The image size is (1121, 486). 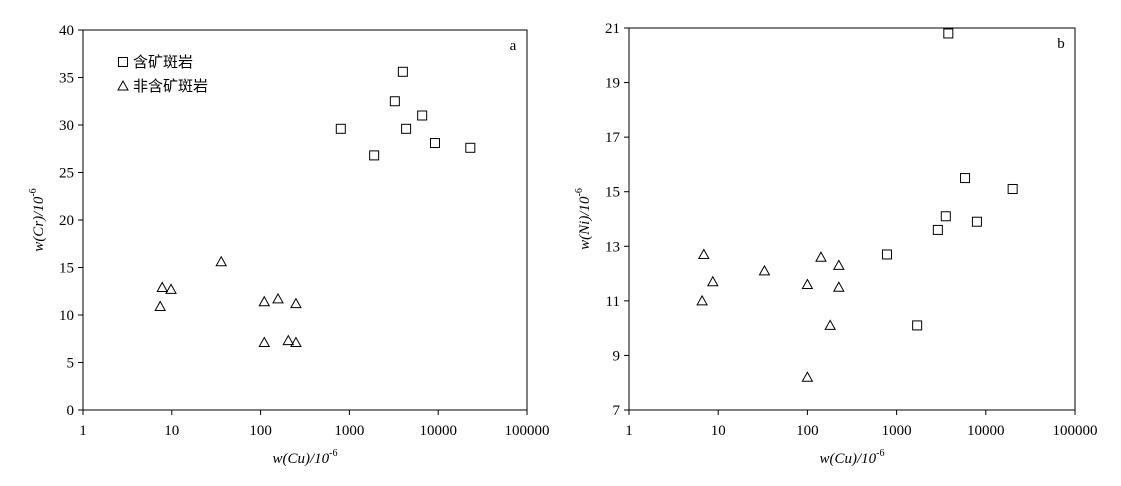 What do you see at coordinates (66, 126) in the screenshot?
I see `y-tick-label: 30` at bounding box center [66, 126].